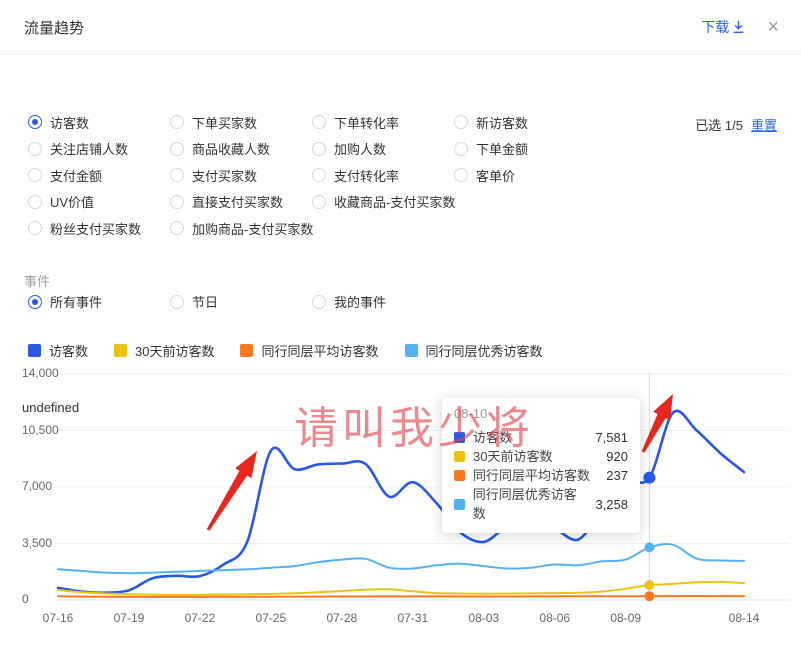 This screenshot has height=655, width=801. What do you see at coordinates (657, 423) in the screenshot?
I see `annotation-arrow` at bounding box center [657, 423].